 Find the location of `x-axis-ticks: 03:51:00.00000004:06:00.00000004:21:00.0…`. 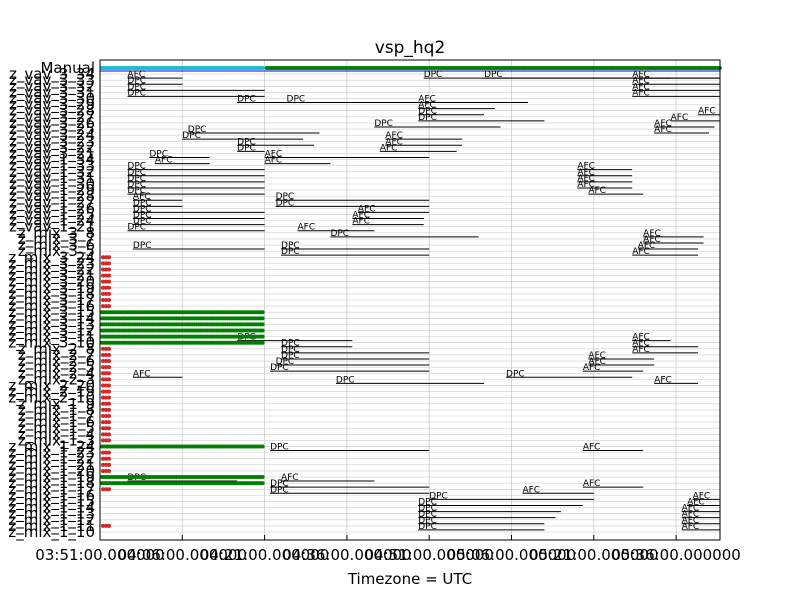

x-axis-ticks: 03:51:00.00000004:06:00.00000004:21:00.0… is located at coordinates (388, 549).